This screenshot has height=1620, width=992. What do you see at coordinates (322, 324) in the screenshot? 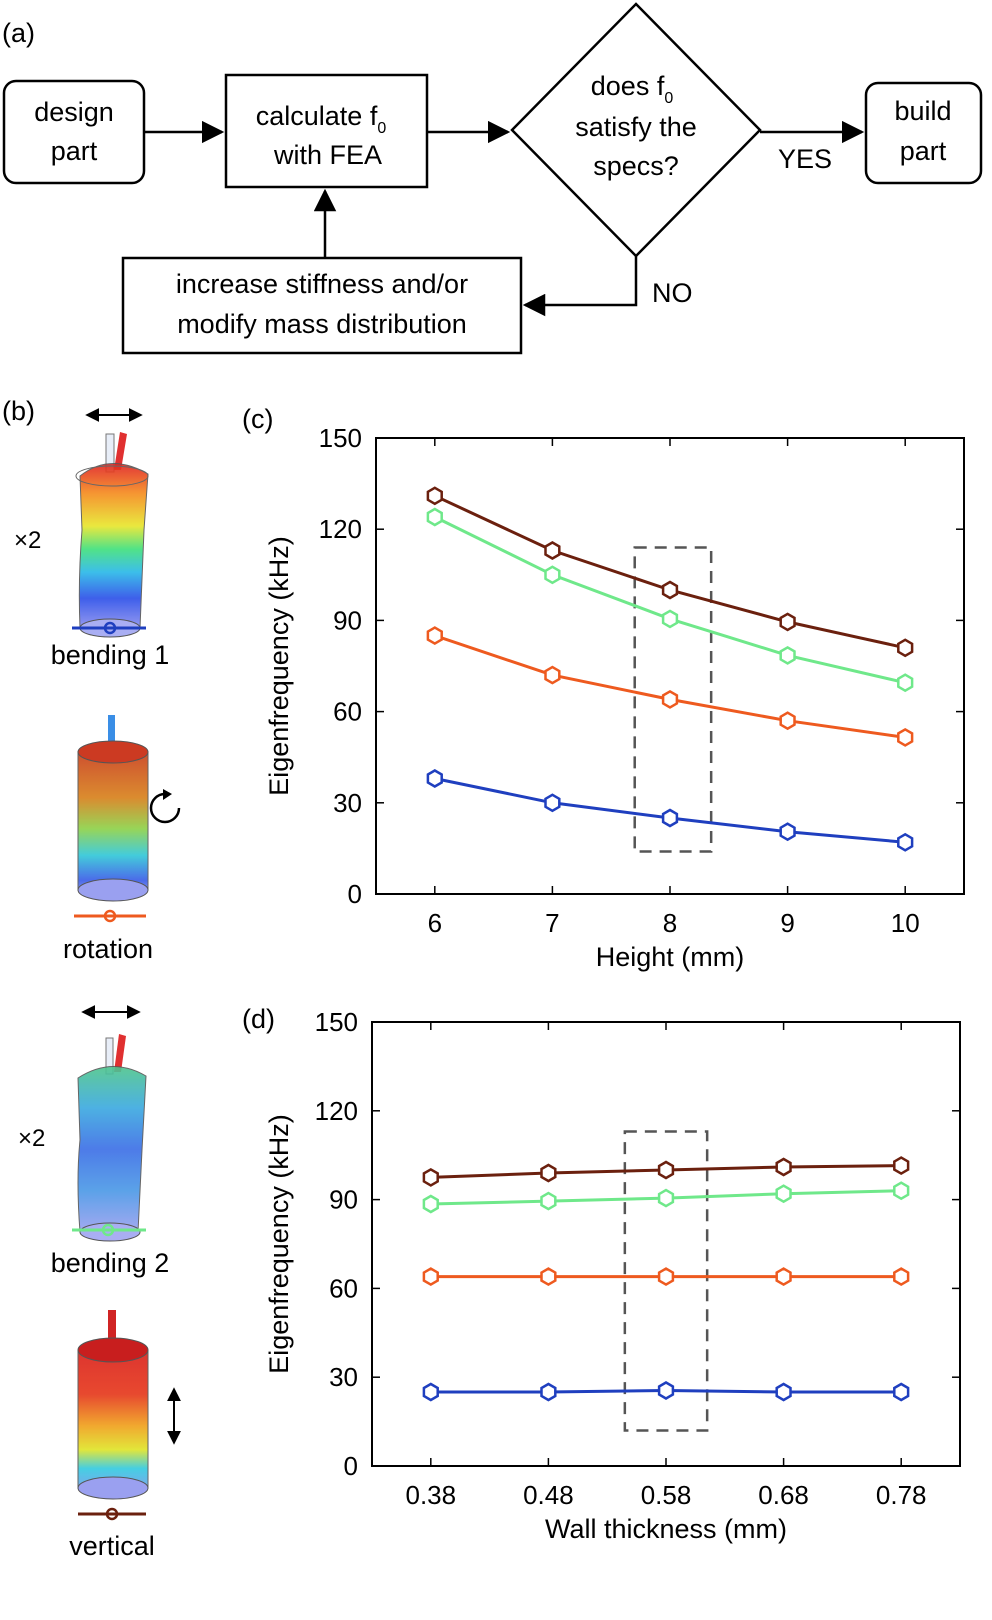
I see `modify-label-2: modify mass distribution` at bounding box center [322, 324].